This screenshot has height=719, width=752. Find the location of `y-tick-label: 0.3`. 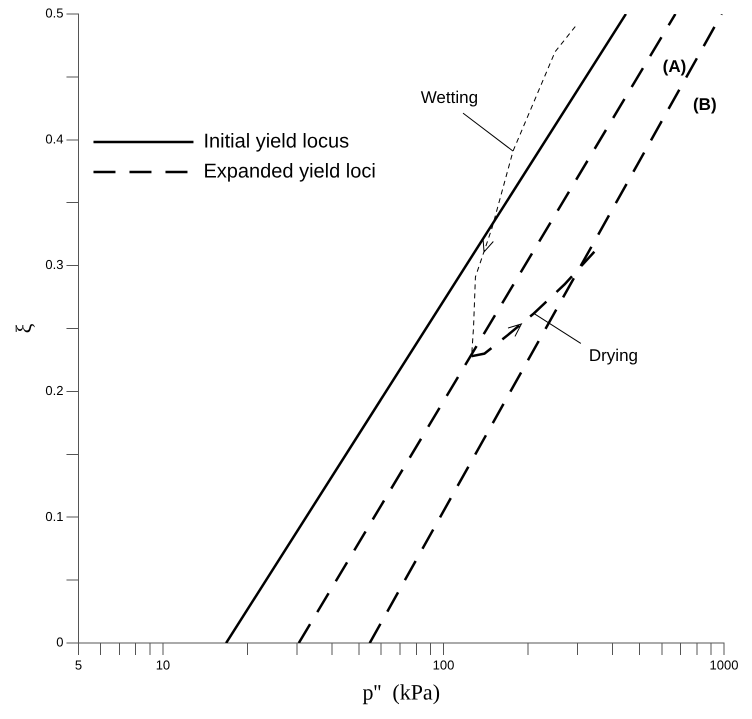

y-tick-label: 0.3 is located at coordinates (54, 264).